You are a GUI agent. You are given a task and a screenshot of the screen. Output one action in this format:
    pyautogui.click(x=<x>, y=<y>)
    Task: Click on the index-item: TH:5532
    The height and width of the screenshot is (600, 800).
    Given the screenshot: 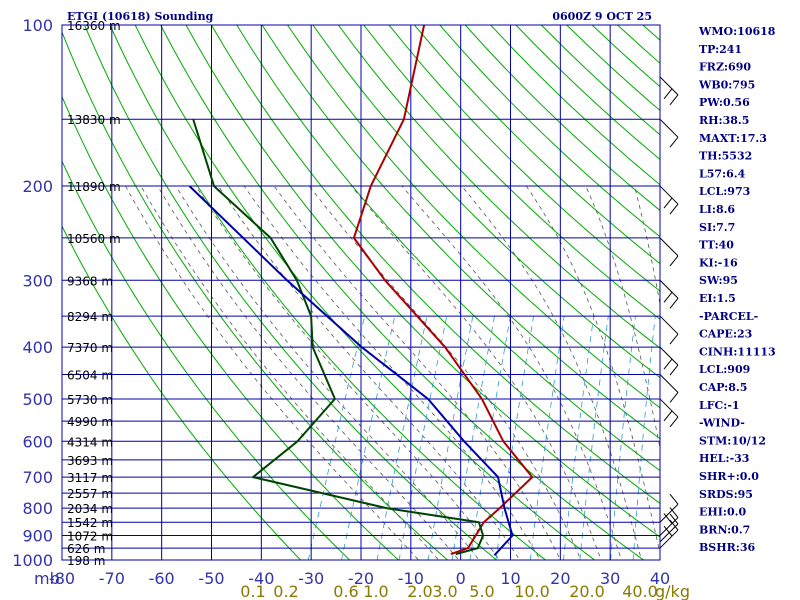 What is the action you would take?
    pyautogui.click(x=725, y=156)
    